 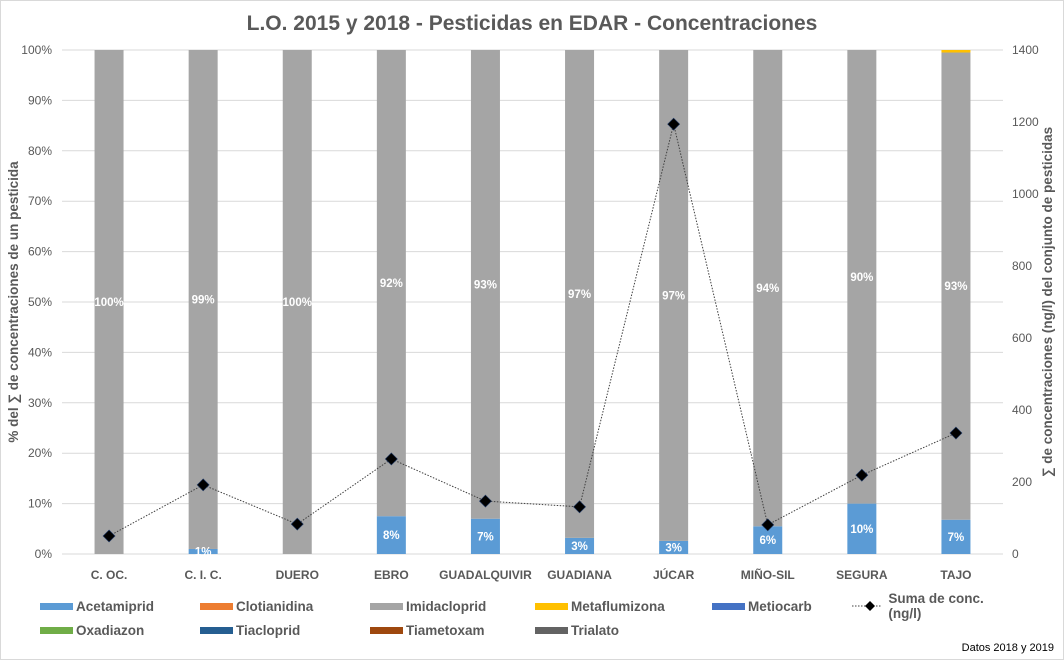 I want to click on data-label: 99%, so click(x=203, y=300).